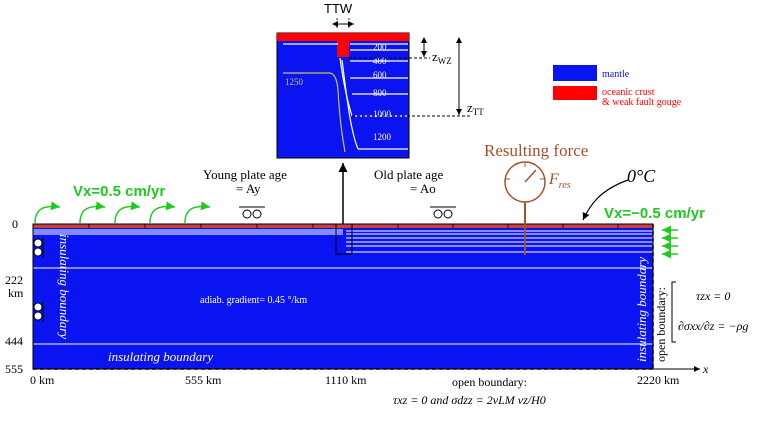  Describe the element at coordinates (380, 75) in the screenshot. I see `isotherm-label-600: 600` at that location.